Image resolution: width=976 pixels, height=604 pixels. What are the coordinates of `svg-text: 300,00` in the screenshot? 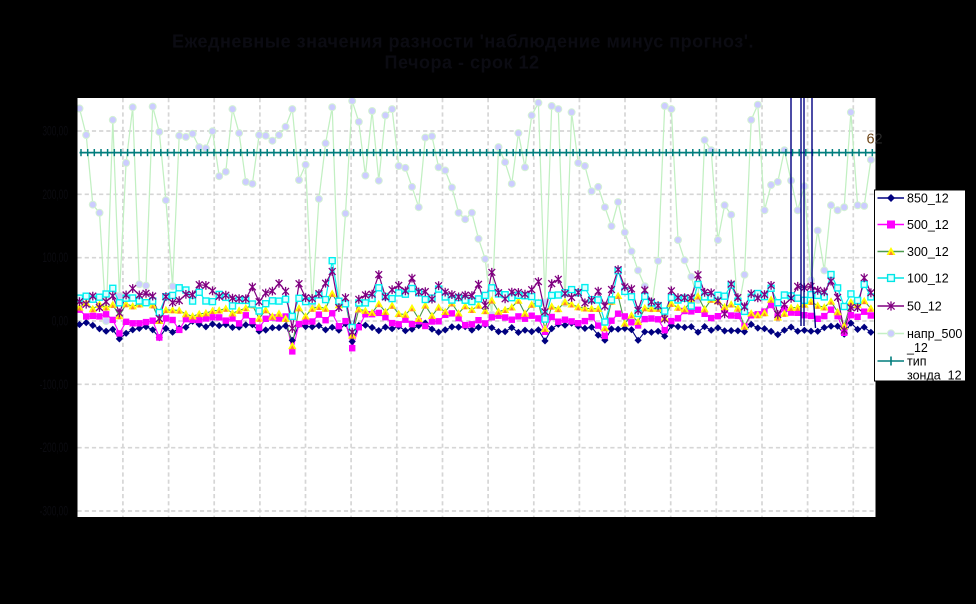 It's located at (55, 132).